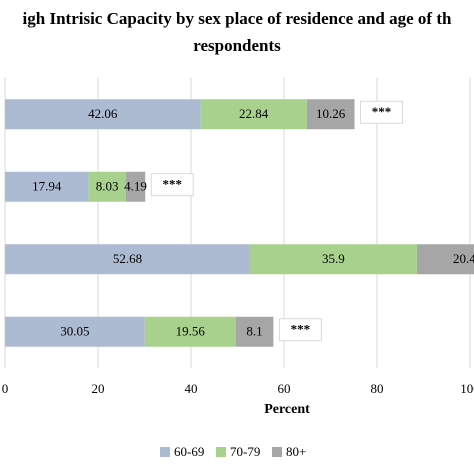  What do you see at coordinates (296, 451) in the screenshot?
I see `legend-label: 80+` at bounding box center [296, 451].